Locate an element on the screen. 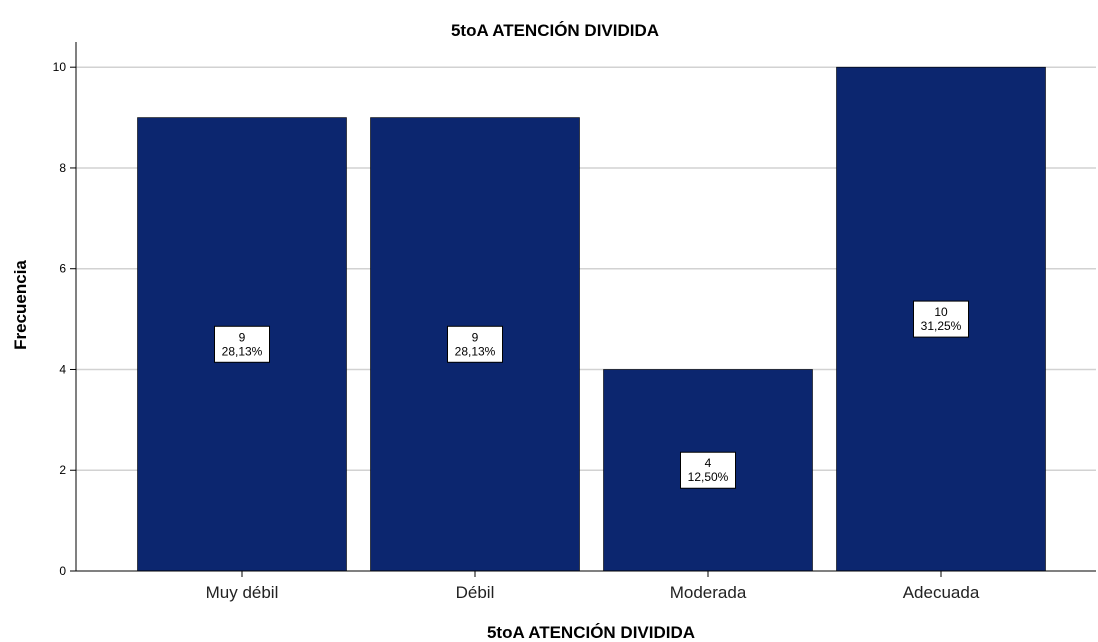  x-tick-label: Muy débil is located at coordinates (242, 592).